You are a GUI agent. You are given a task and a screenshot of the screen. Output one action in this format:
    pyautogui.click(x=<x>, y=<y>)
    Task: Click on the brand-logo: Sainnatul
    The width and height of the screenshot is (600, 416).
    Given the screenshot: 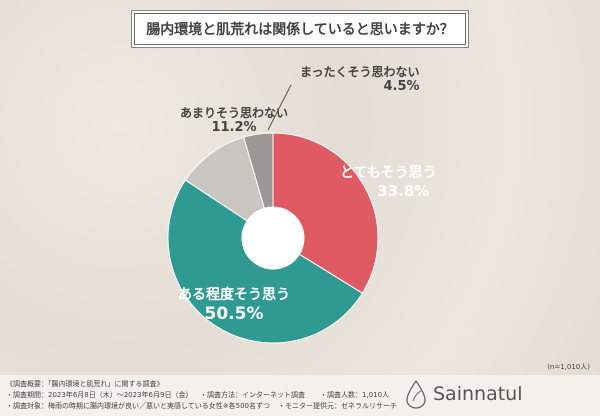 What is the action you would take?
    pyautogui.click(x=463, y=394)
    